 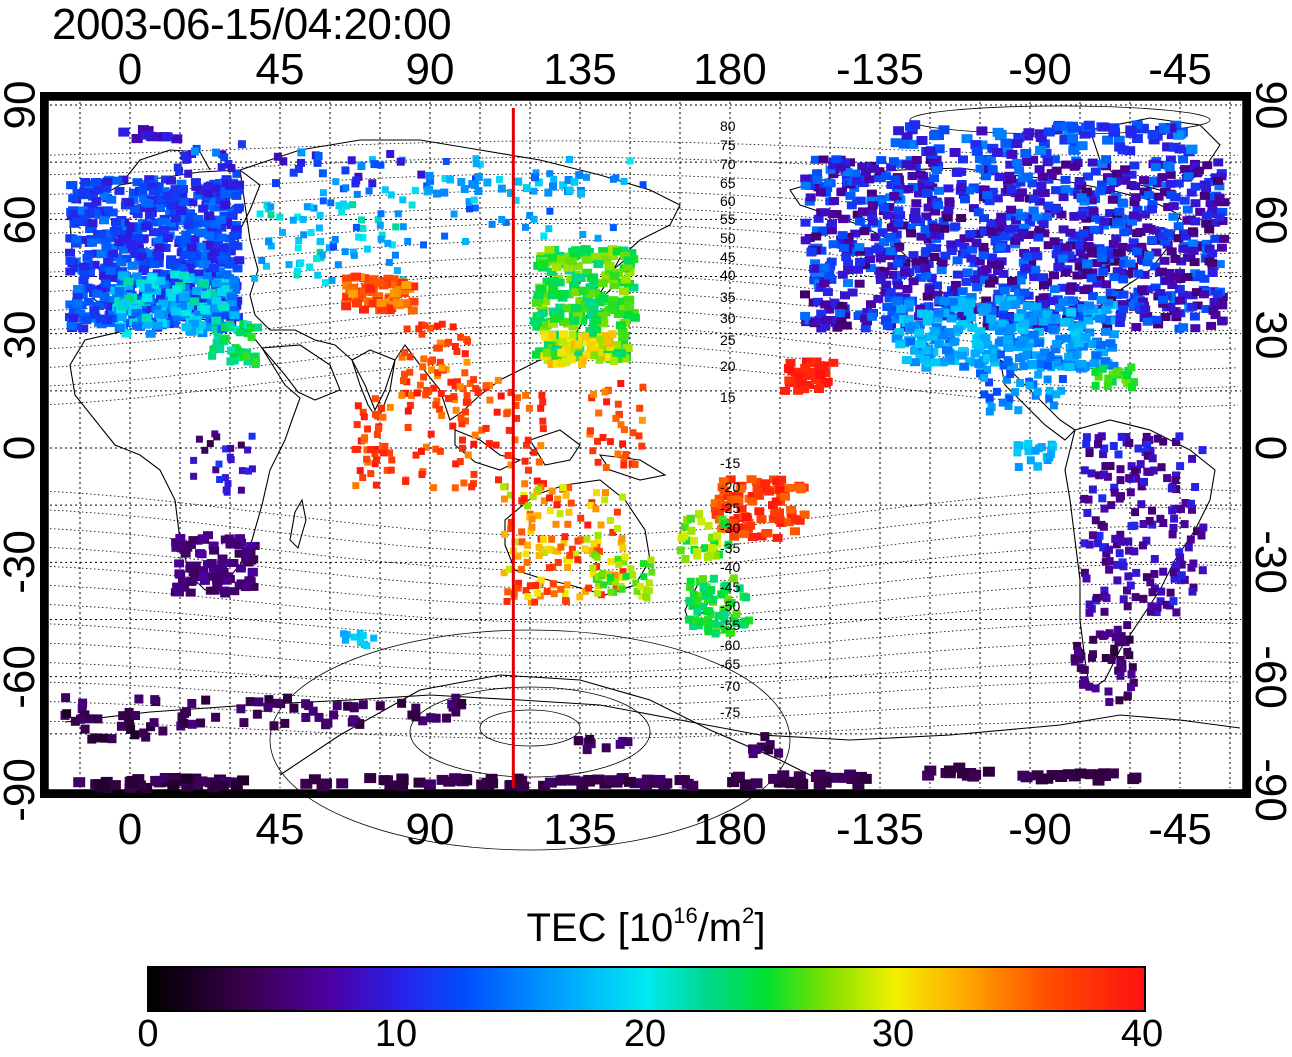 I want to click on top-tick-label: 135, so click(x=580, y=69).